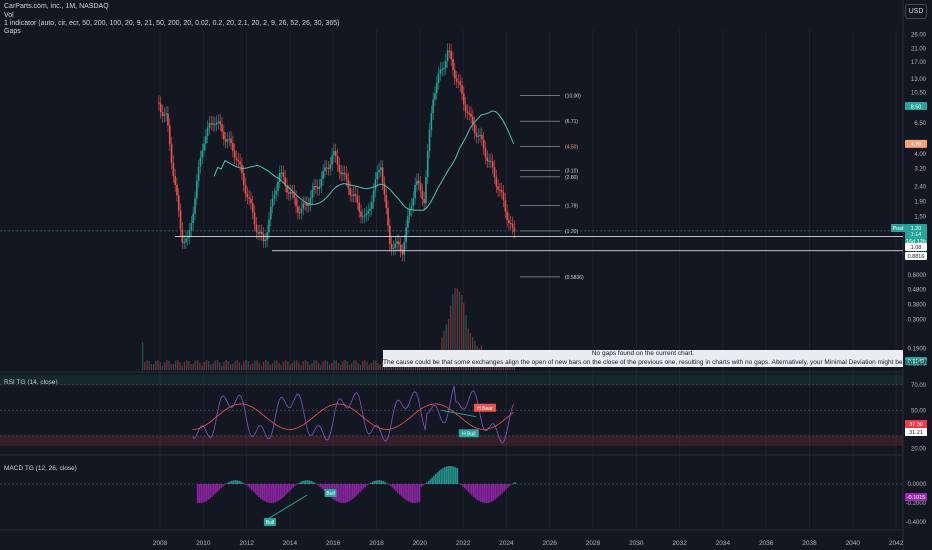  I want to click on price-tick-label: 26.00, so click(919, 36).